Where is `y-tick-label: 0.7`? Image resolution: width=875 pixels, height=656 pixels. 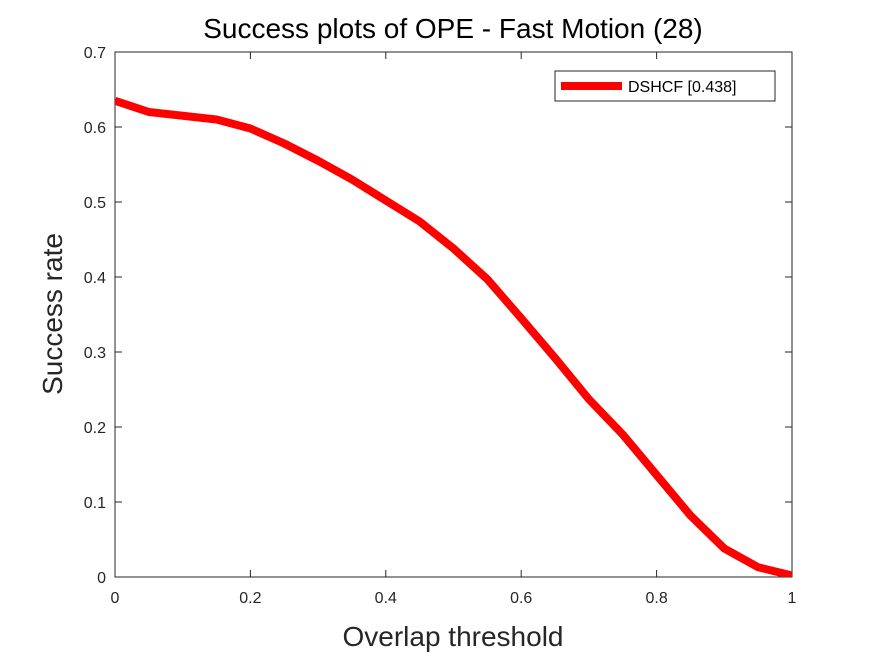
y-tick-label: 0.7 is located at coordinates (95, 53).